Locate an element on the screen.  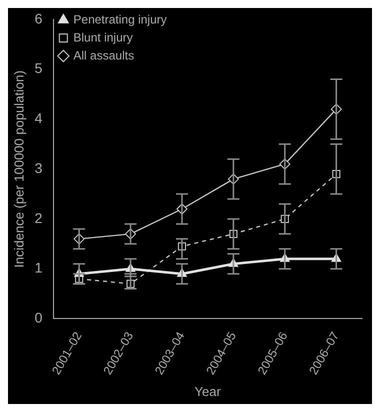
y-tick-label: 3 is located at coordinates (38, 168).